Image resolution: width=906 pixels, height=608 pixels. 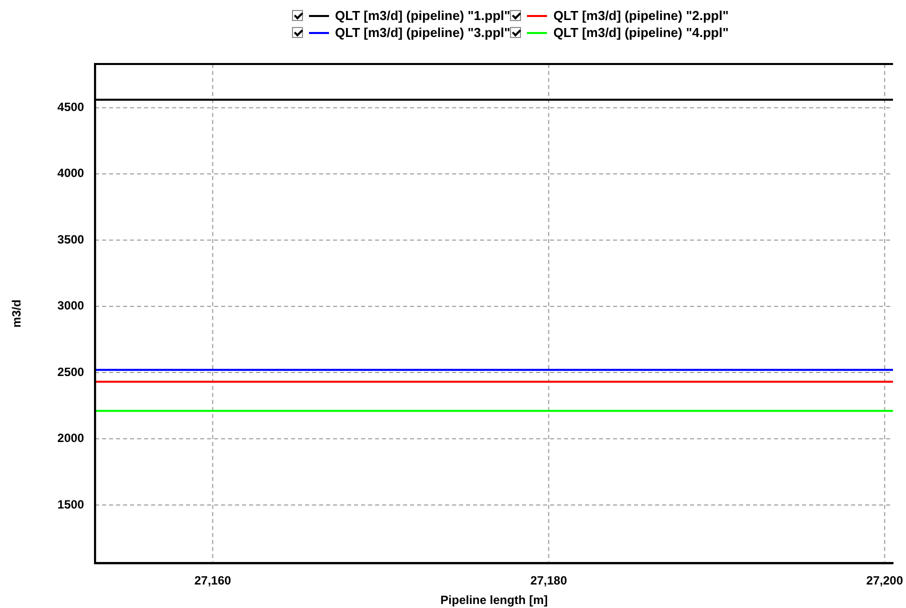 I want to click on y-tick-label: 4000, so click(x=70, y=173).